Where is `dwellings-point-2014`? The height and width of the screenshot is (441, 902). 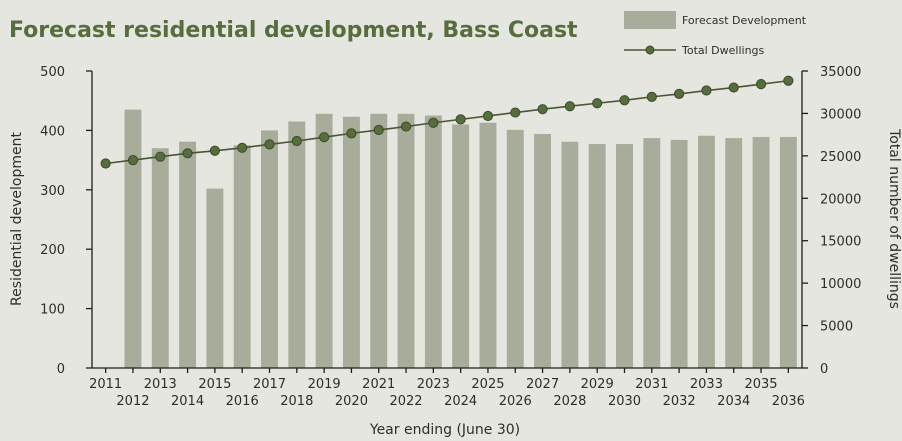 dwellings-point-2014 is located at coordinates (187, 153).